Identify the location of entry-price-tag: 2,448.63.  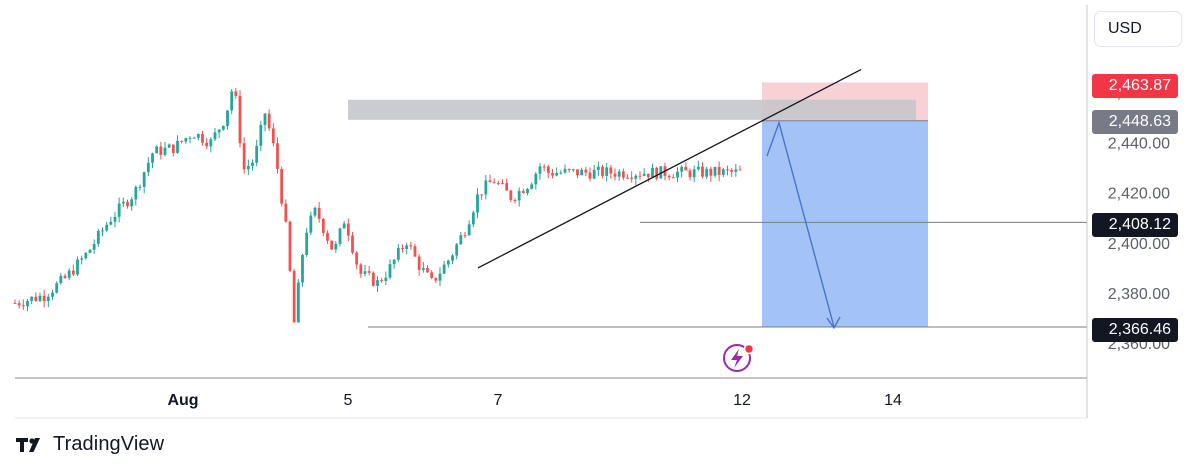
(1135, 122).